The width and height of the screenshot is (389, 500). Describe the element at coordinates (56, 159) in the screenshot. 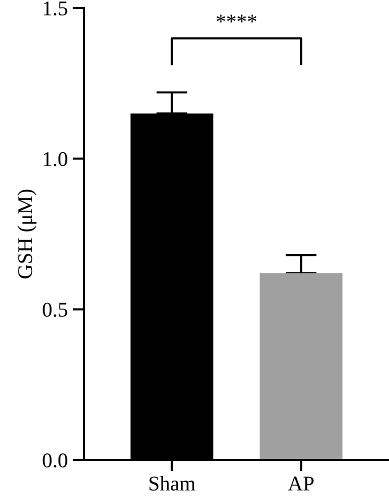

I see `y-tick-label: 1.0` at that location.